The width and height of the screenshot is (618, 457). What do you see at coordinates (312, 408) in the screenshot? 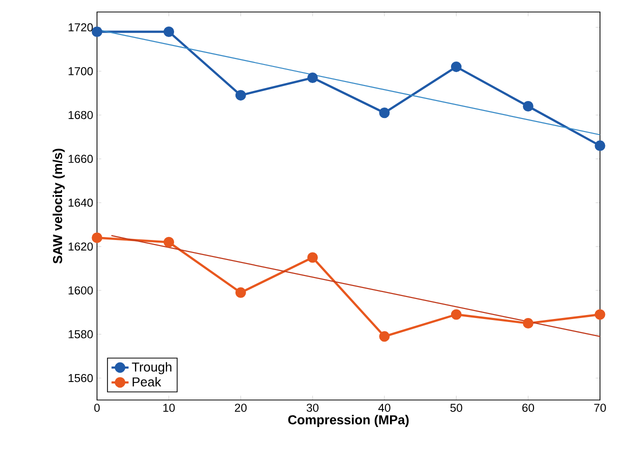
I see `x-tick-label: 30` at bounding box center [312, 408].